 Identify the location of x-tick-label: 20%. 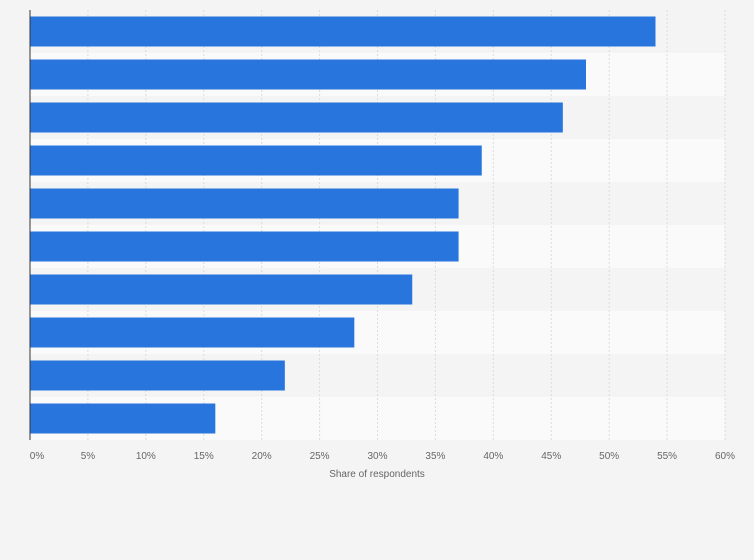
(262, 456).